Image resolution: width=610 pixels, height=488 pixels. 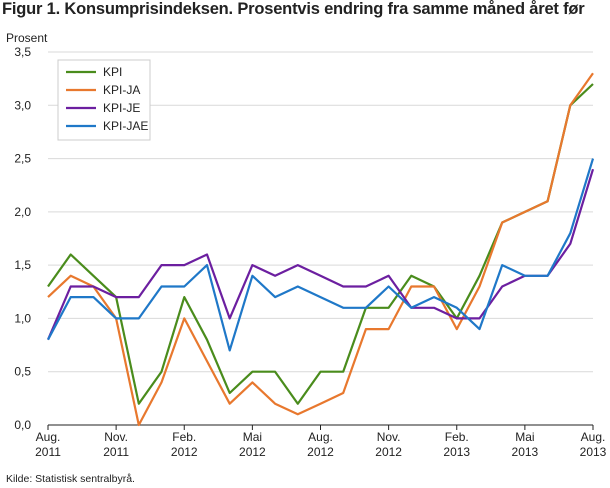 I want to click on y-tick-label: 2,0, so click(x=22, y=212).